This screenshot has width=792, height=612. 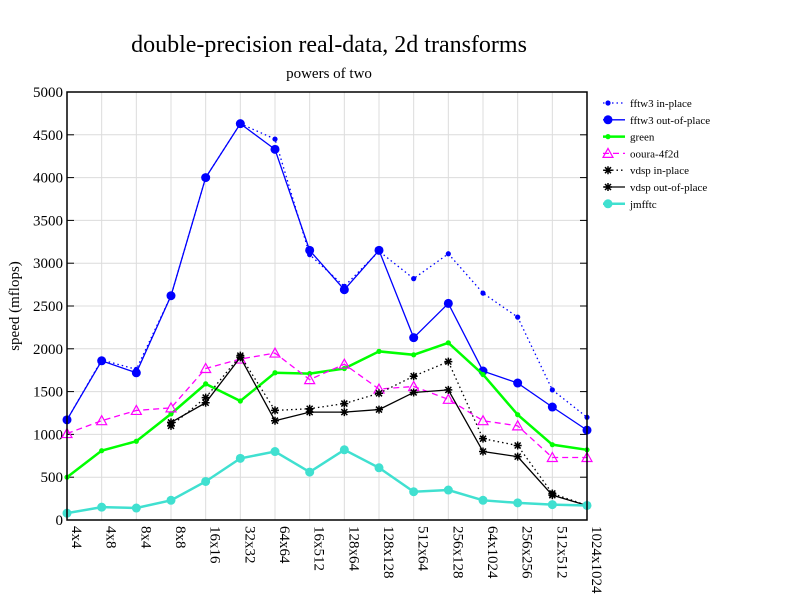 What do you see at coordinates (48, 93) in the screenshot?
I see `y-tick-label: 5000` at bounding box center [48, 93].